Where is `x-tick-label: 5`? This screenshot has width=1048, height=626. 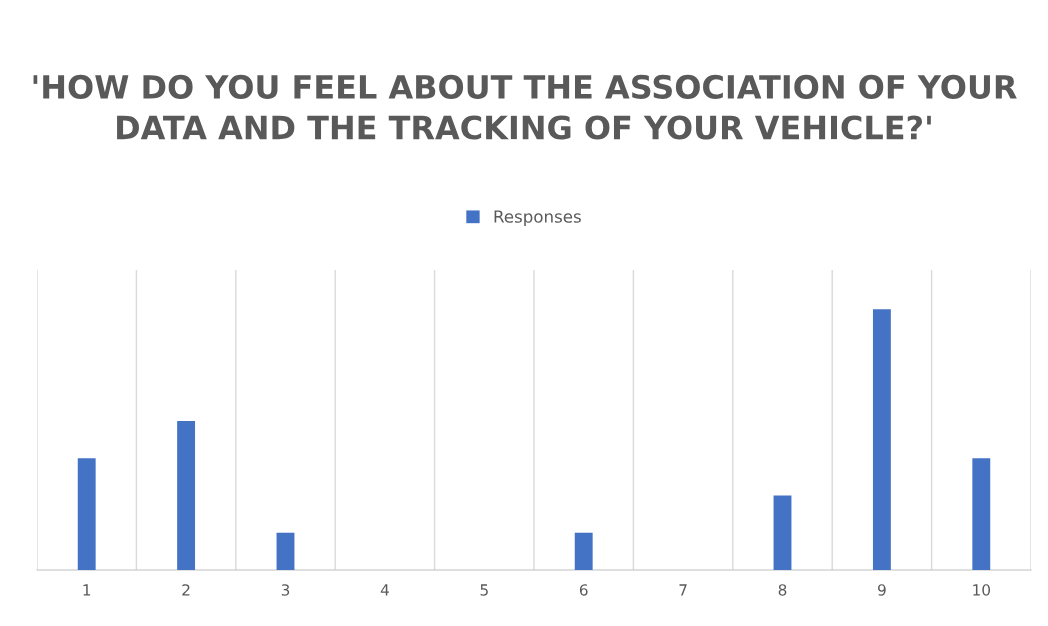 x-tick-label: 5 is located at coordinates (484, 590).